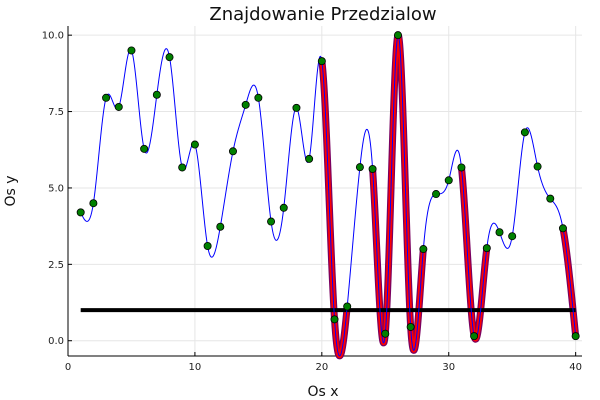  Describe the element at coordinates (448, 367) in the screenshot. I see `x-tick-label: 30` at that location.